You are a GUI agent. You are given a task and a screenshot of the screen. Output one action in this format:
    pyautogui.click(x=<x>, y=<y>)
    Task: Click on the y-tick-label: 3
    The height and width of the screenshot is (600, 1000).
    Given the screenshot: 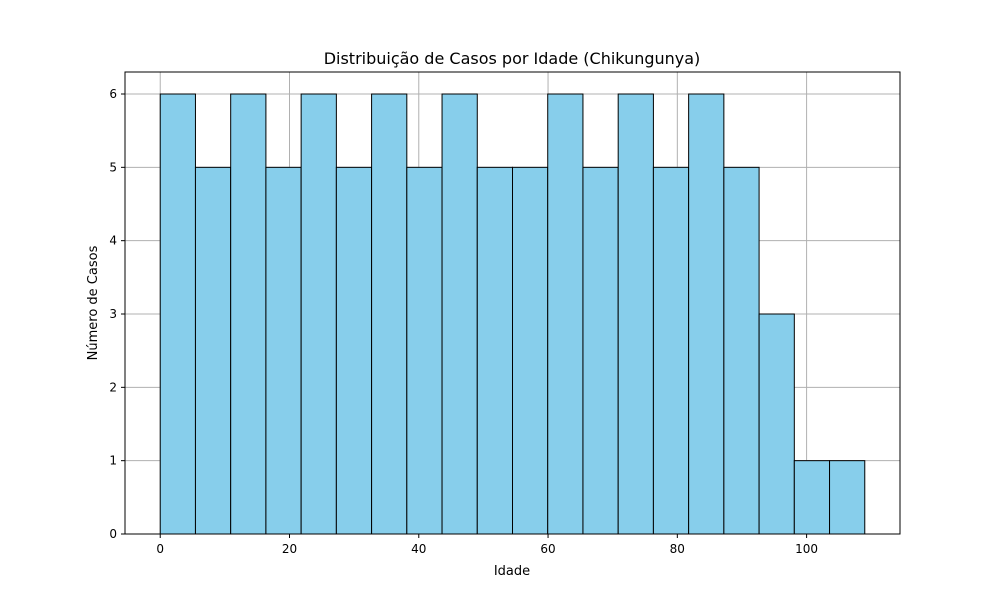 What is the action you would take?
    pyautogui.click(x=113, y=314)
    